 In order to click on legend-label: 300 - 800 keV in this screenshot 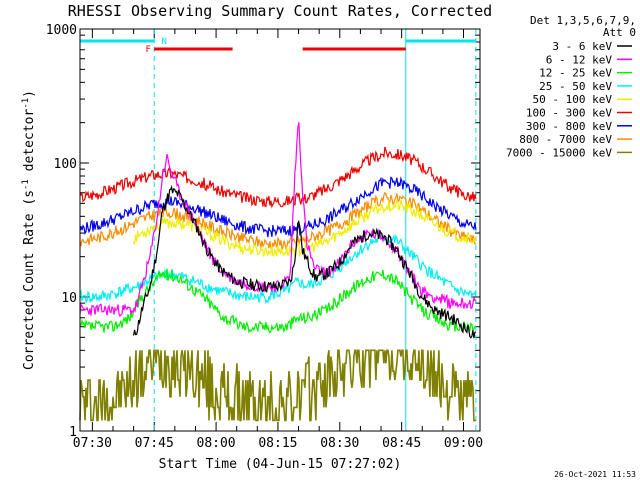, I will do `click(569, 126)`.